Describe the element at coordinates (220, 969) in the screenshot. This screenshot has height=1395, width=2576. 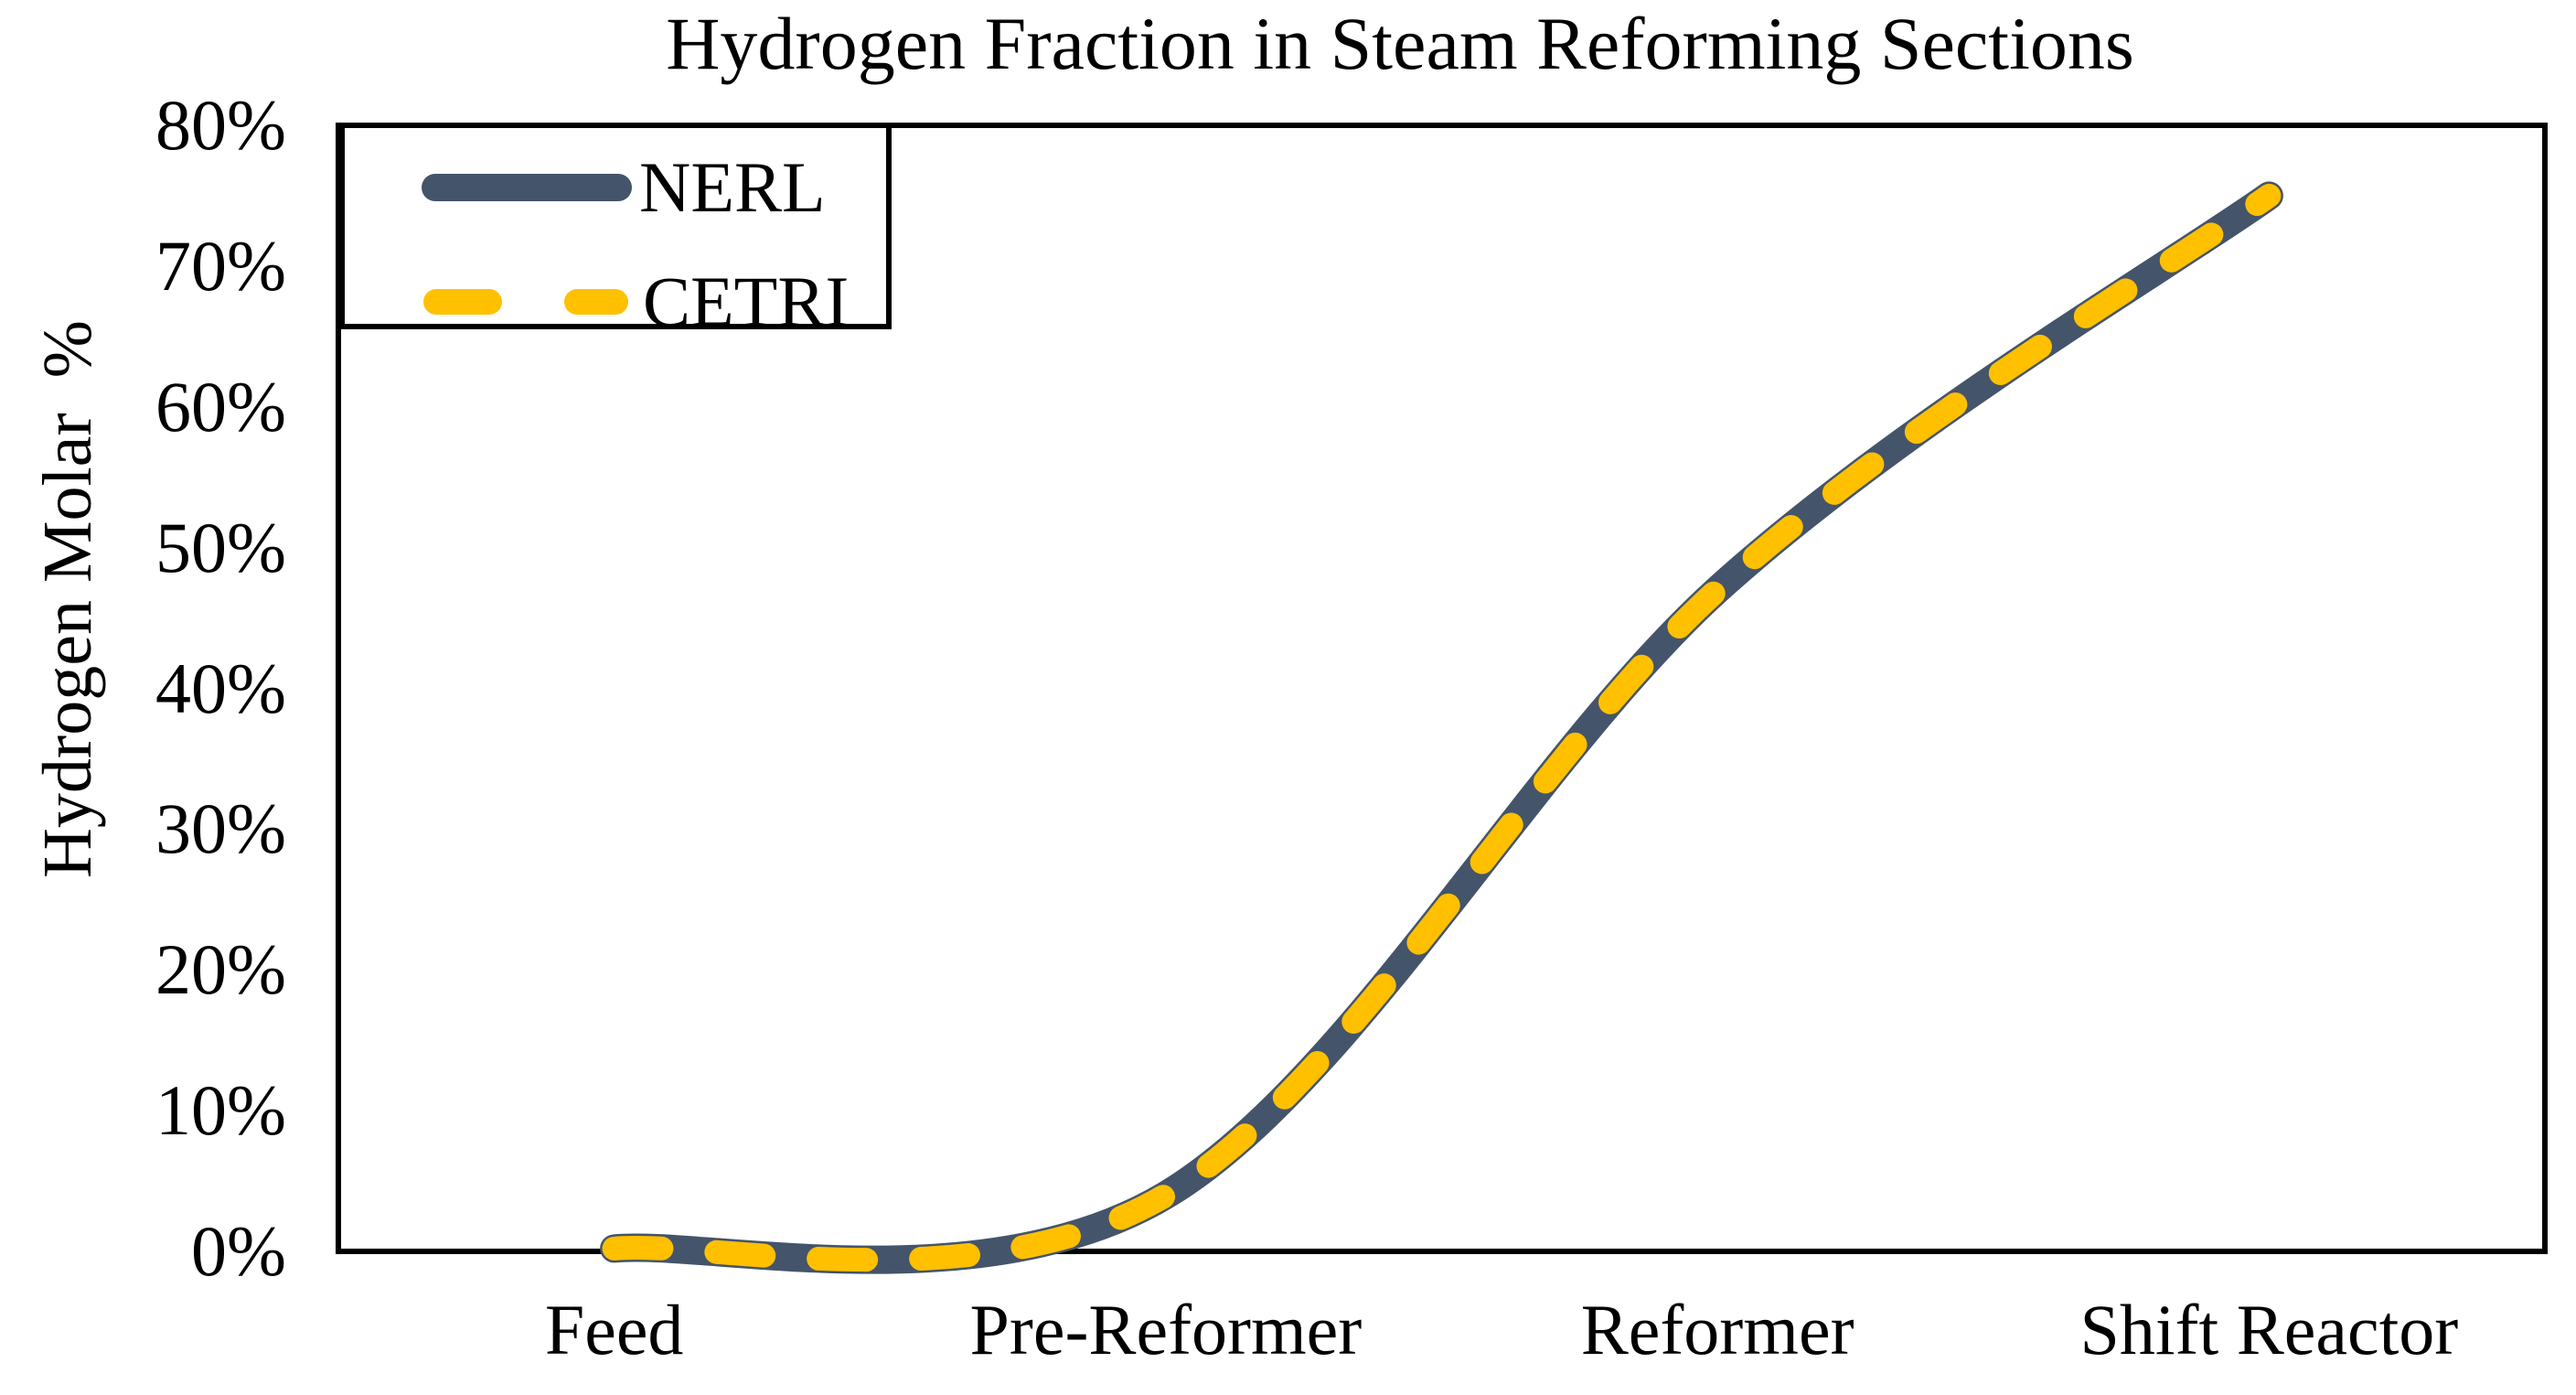
I see `y-tick-label: 20%` at that location.